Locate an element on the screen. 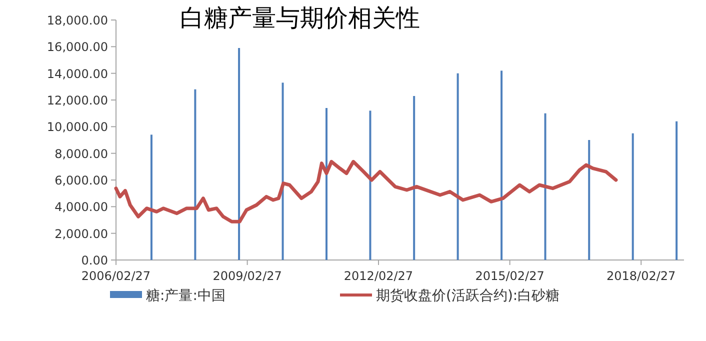 This screenshot has height=341, width=706. legend-label: 糖:产量:中国 is located at coordinates (186, 296).